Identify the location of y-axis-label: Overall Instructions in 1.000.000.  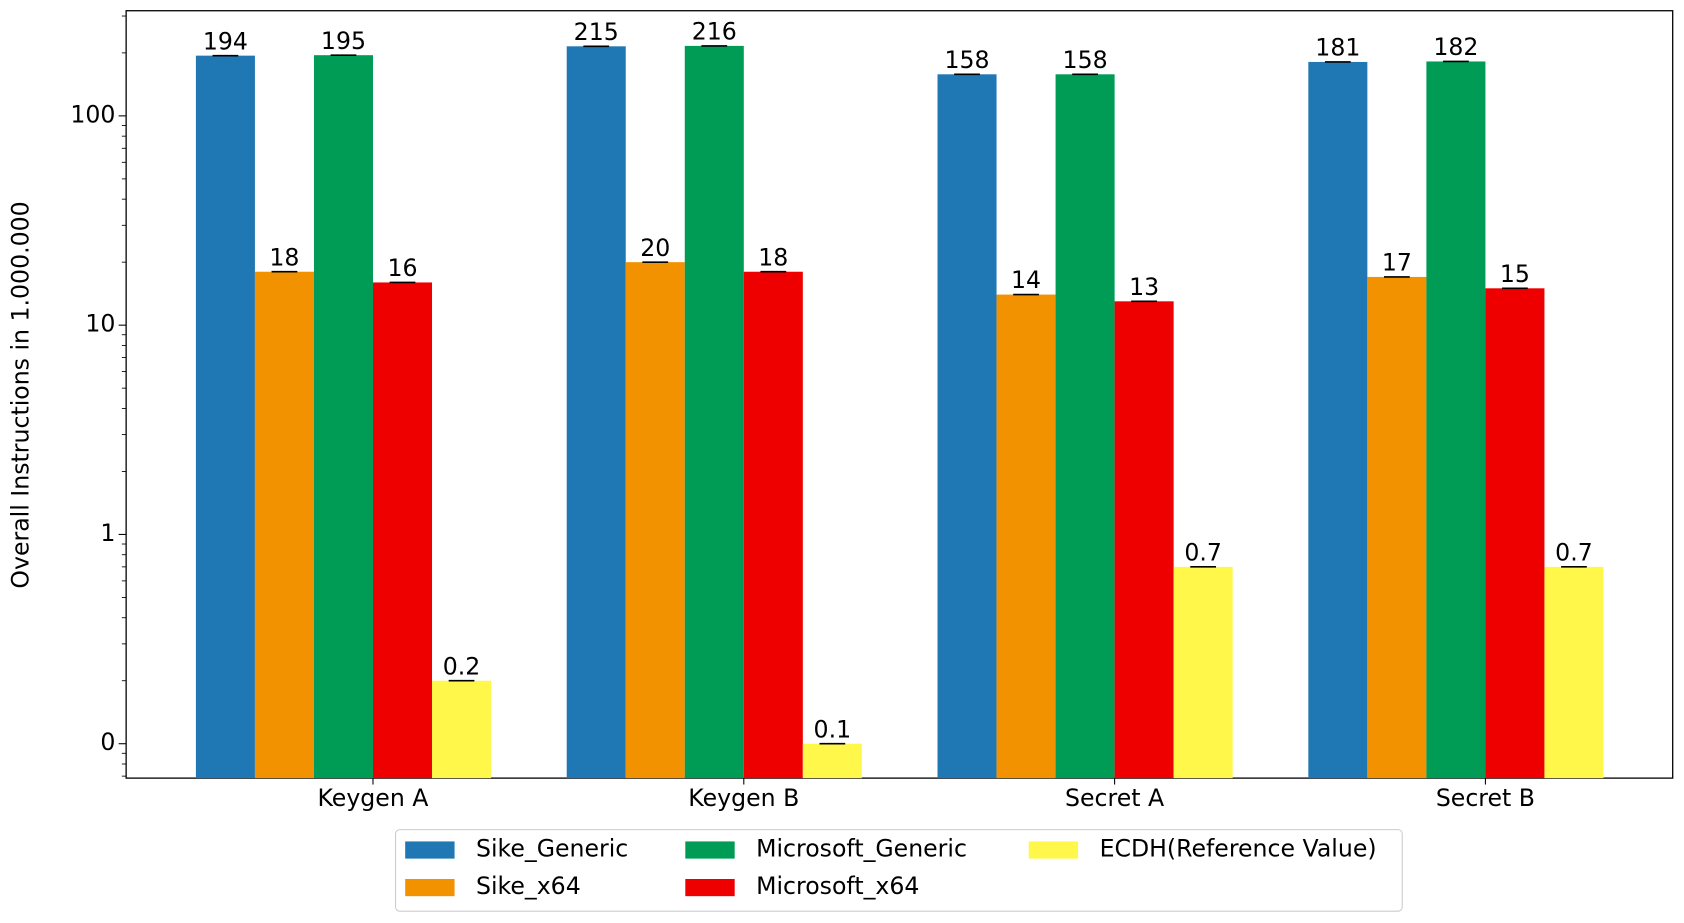
(21, 394).